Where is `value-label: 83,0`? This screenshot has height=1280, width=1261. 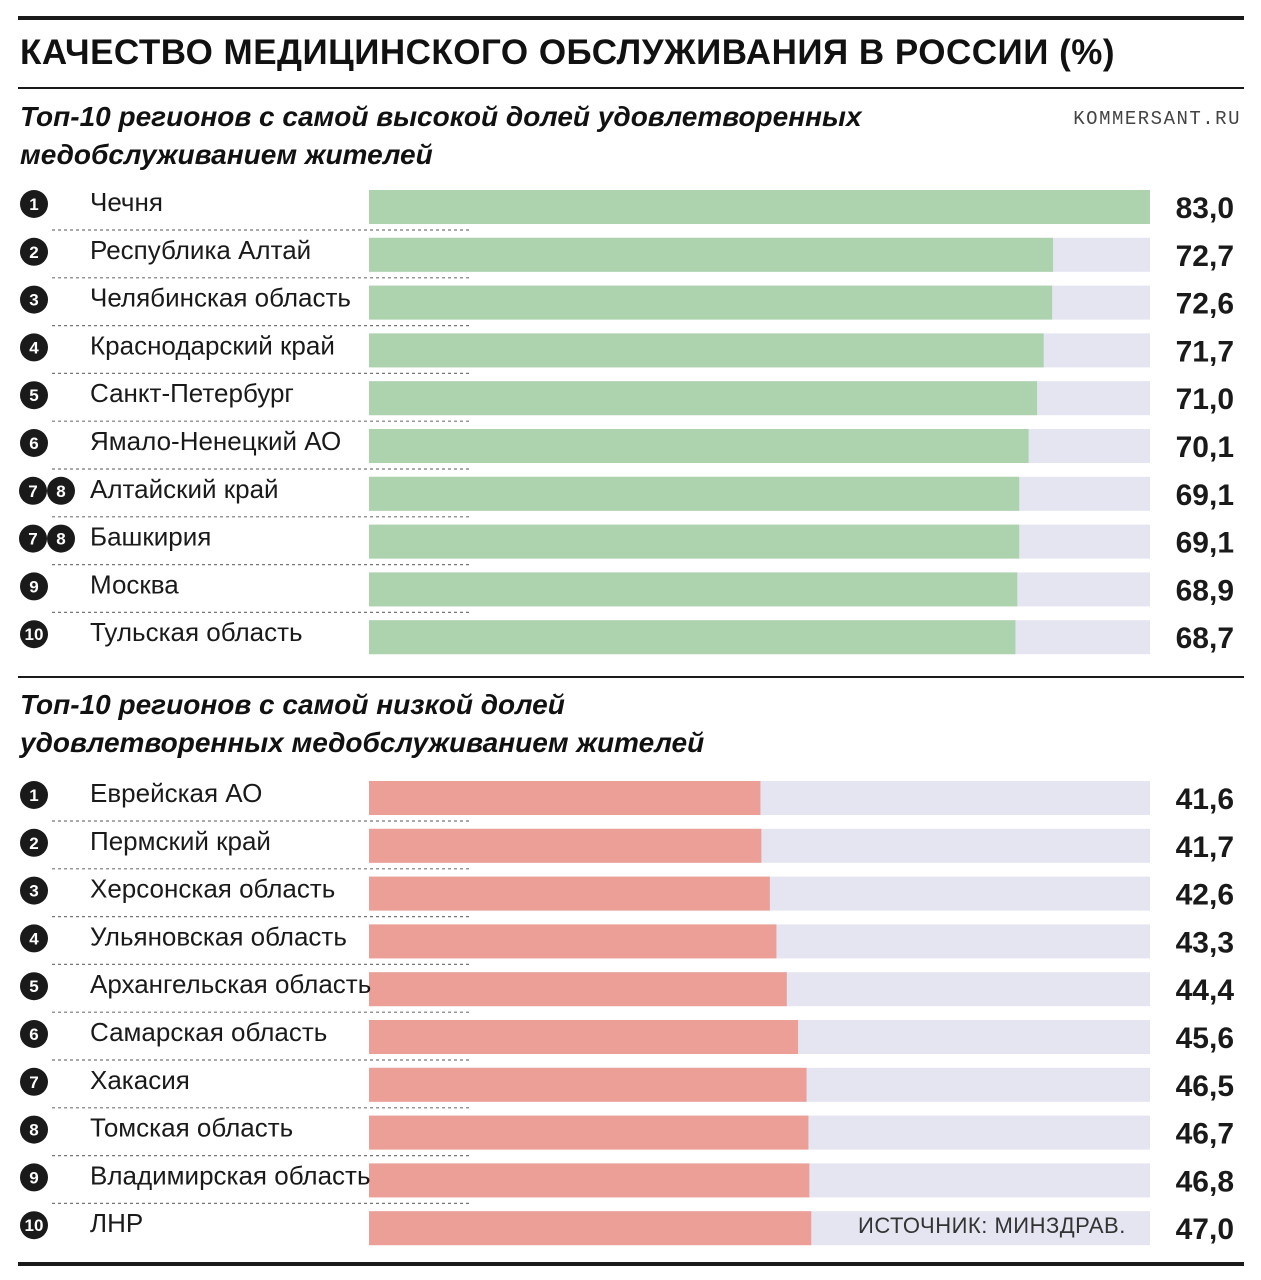 value-label: 83,0 is located at coordinates (1205, 208).